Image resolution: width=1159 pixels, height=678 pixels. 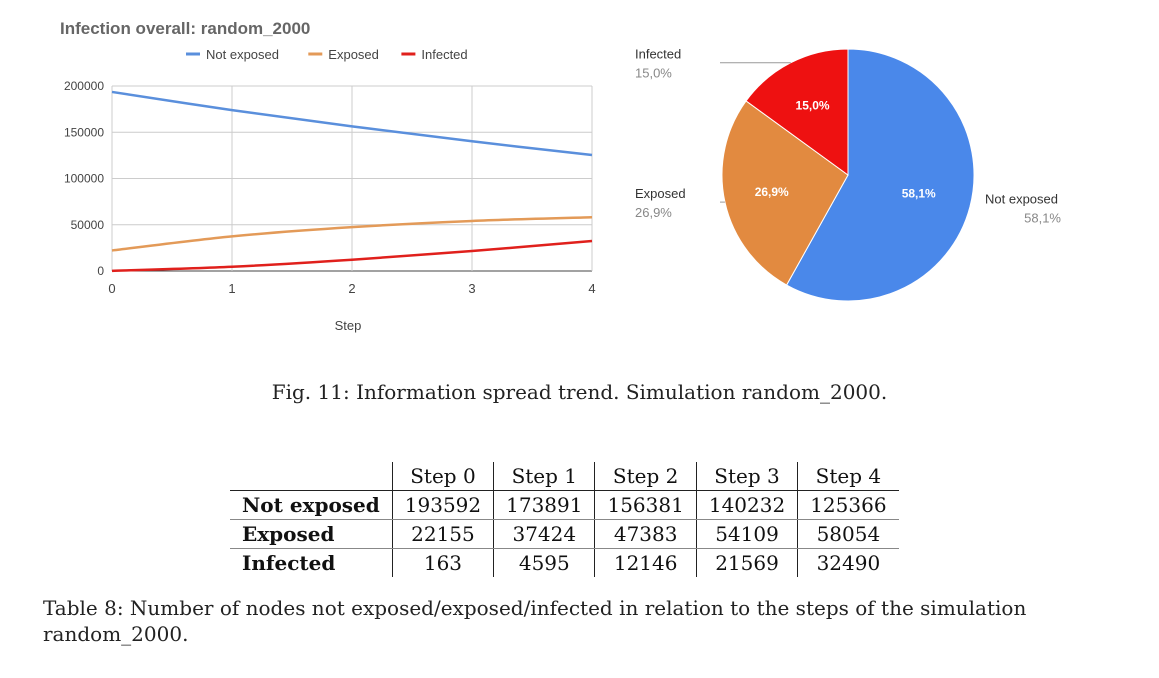 I want to click on x-tick-label: 4, so click(x=591, y=288).